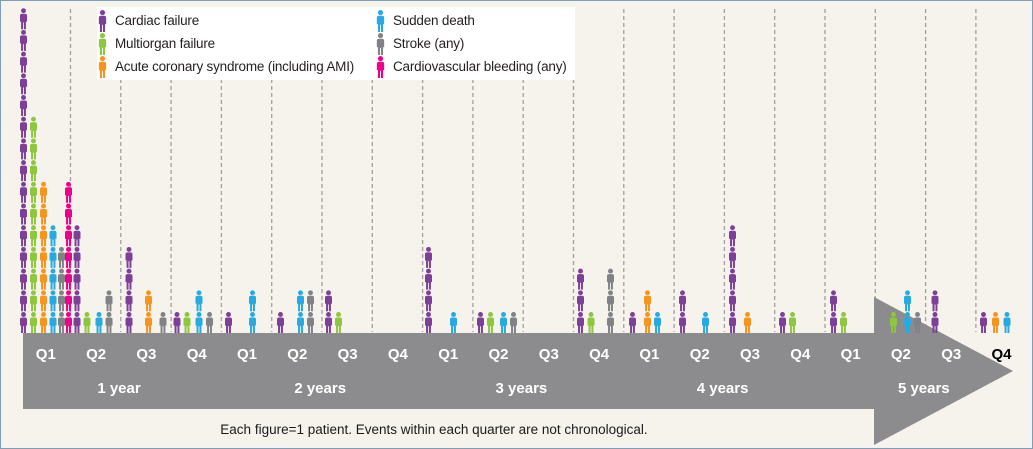 The width and height of the screenshot is (1033, 449). I want to click on legend-item: Stroke (any), so click(475, 43).